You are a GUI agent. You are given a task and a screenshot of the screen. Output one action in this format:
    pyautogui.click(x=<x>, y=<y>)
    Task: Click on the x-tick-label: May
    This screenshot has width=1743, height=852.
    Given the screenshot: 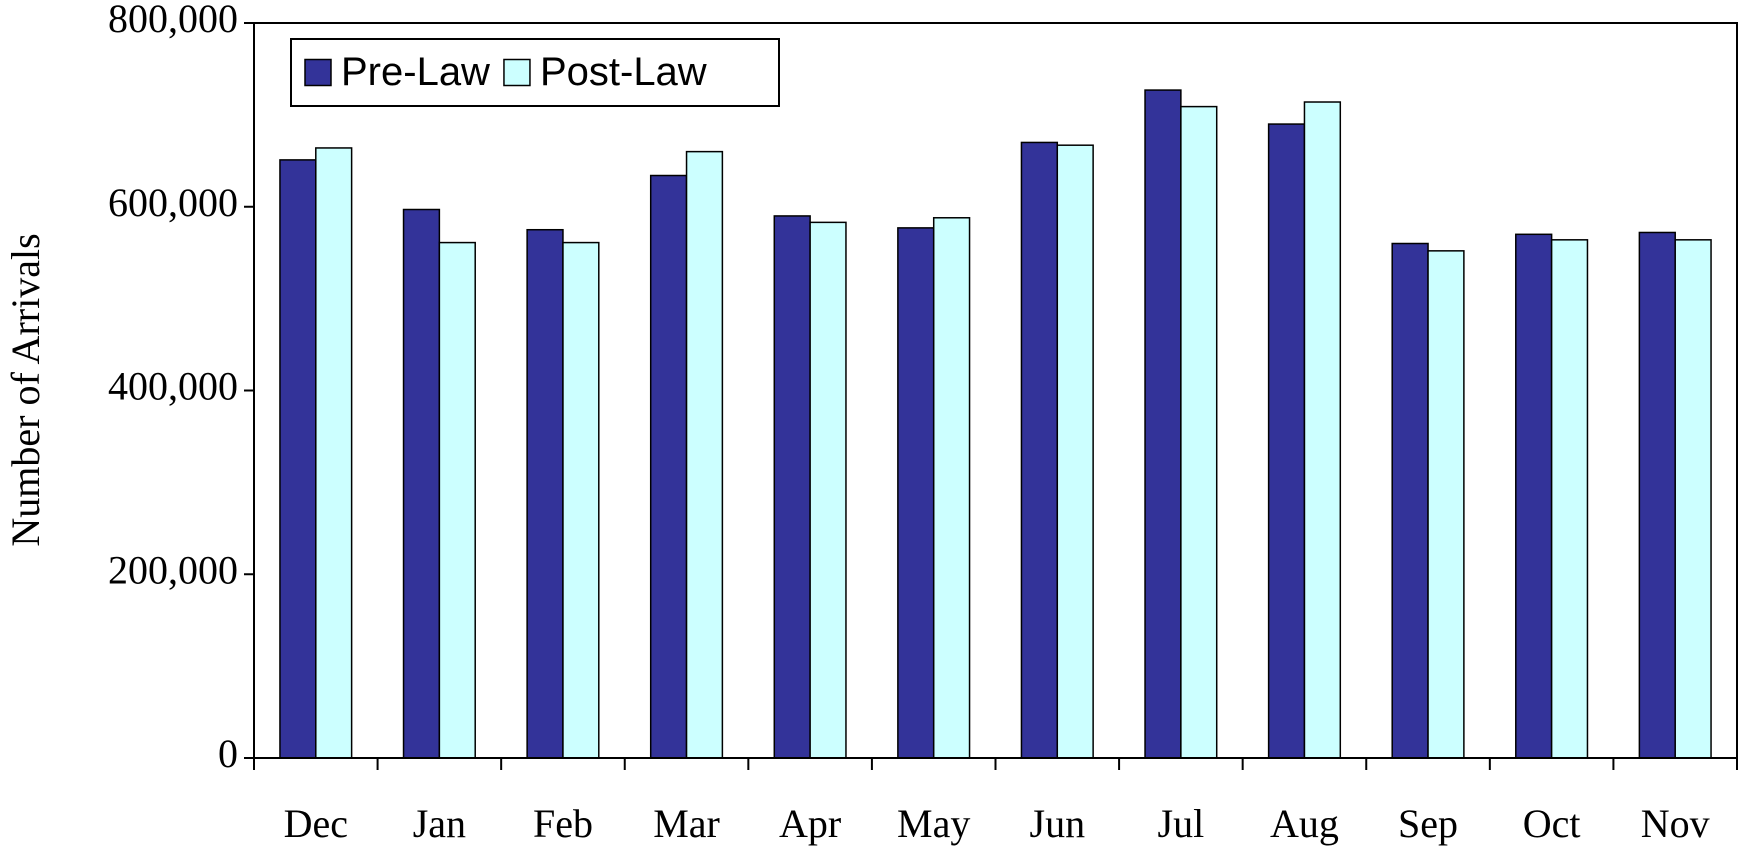 What is the action you would take?
    pyautogui.click(x=933, y=823)
    